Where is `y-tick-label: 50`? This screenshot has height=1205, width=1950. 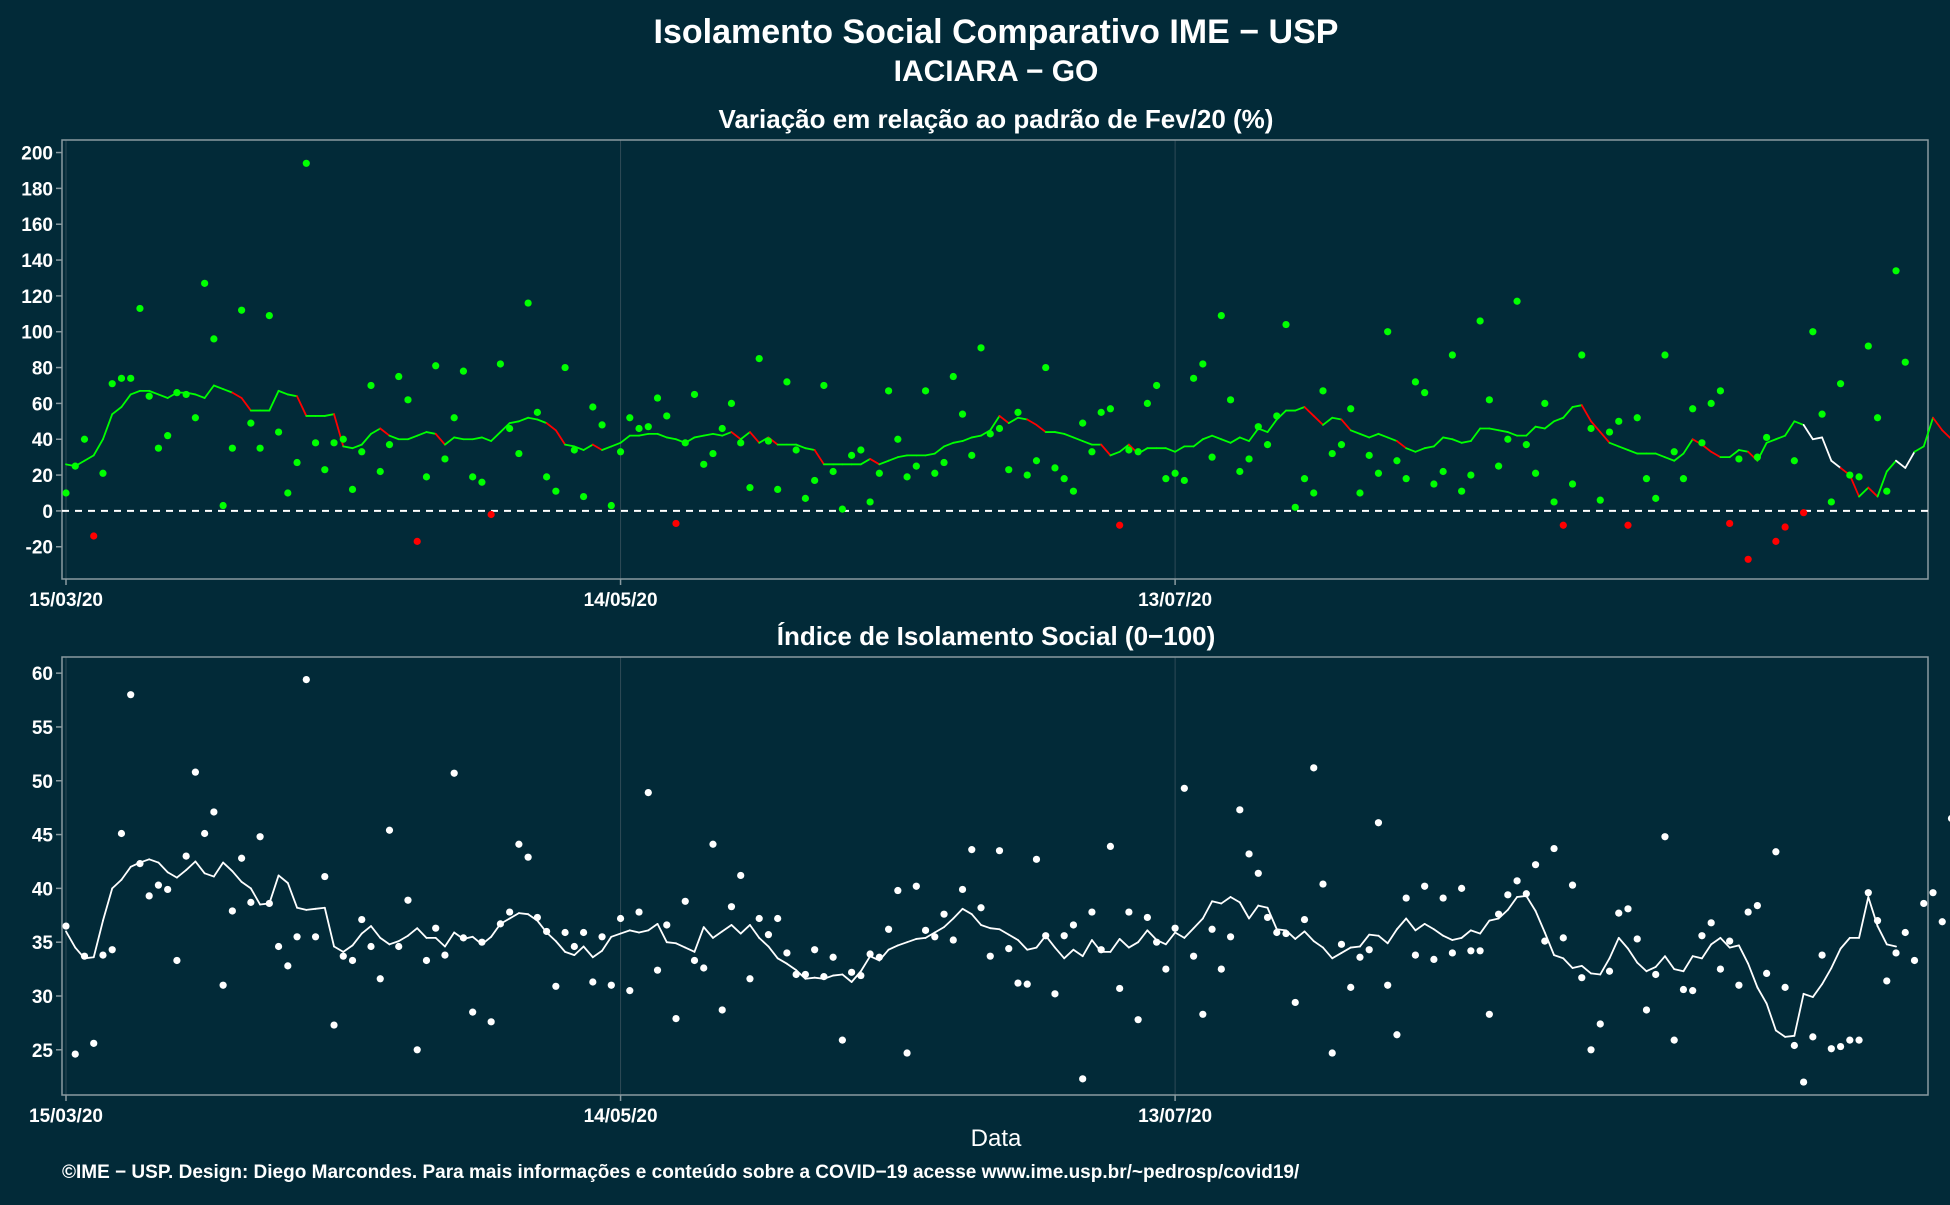 y-tick-label: 50 is located at coordinates (42, 782).